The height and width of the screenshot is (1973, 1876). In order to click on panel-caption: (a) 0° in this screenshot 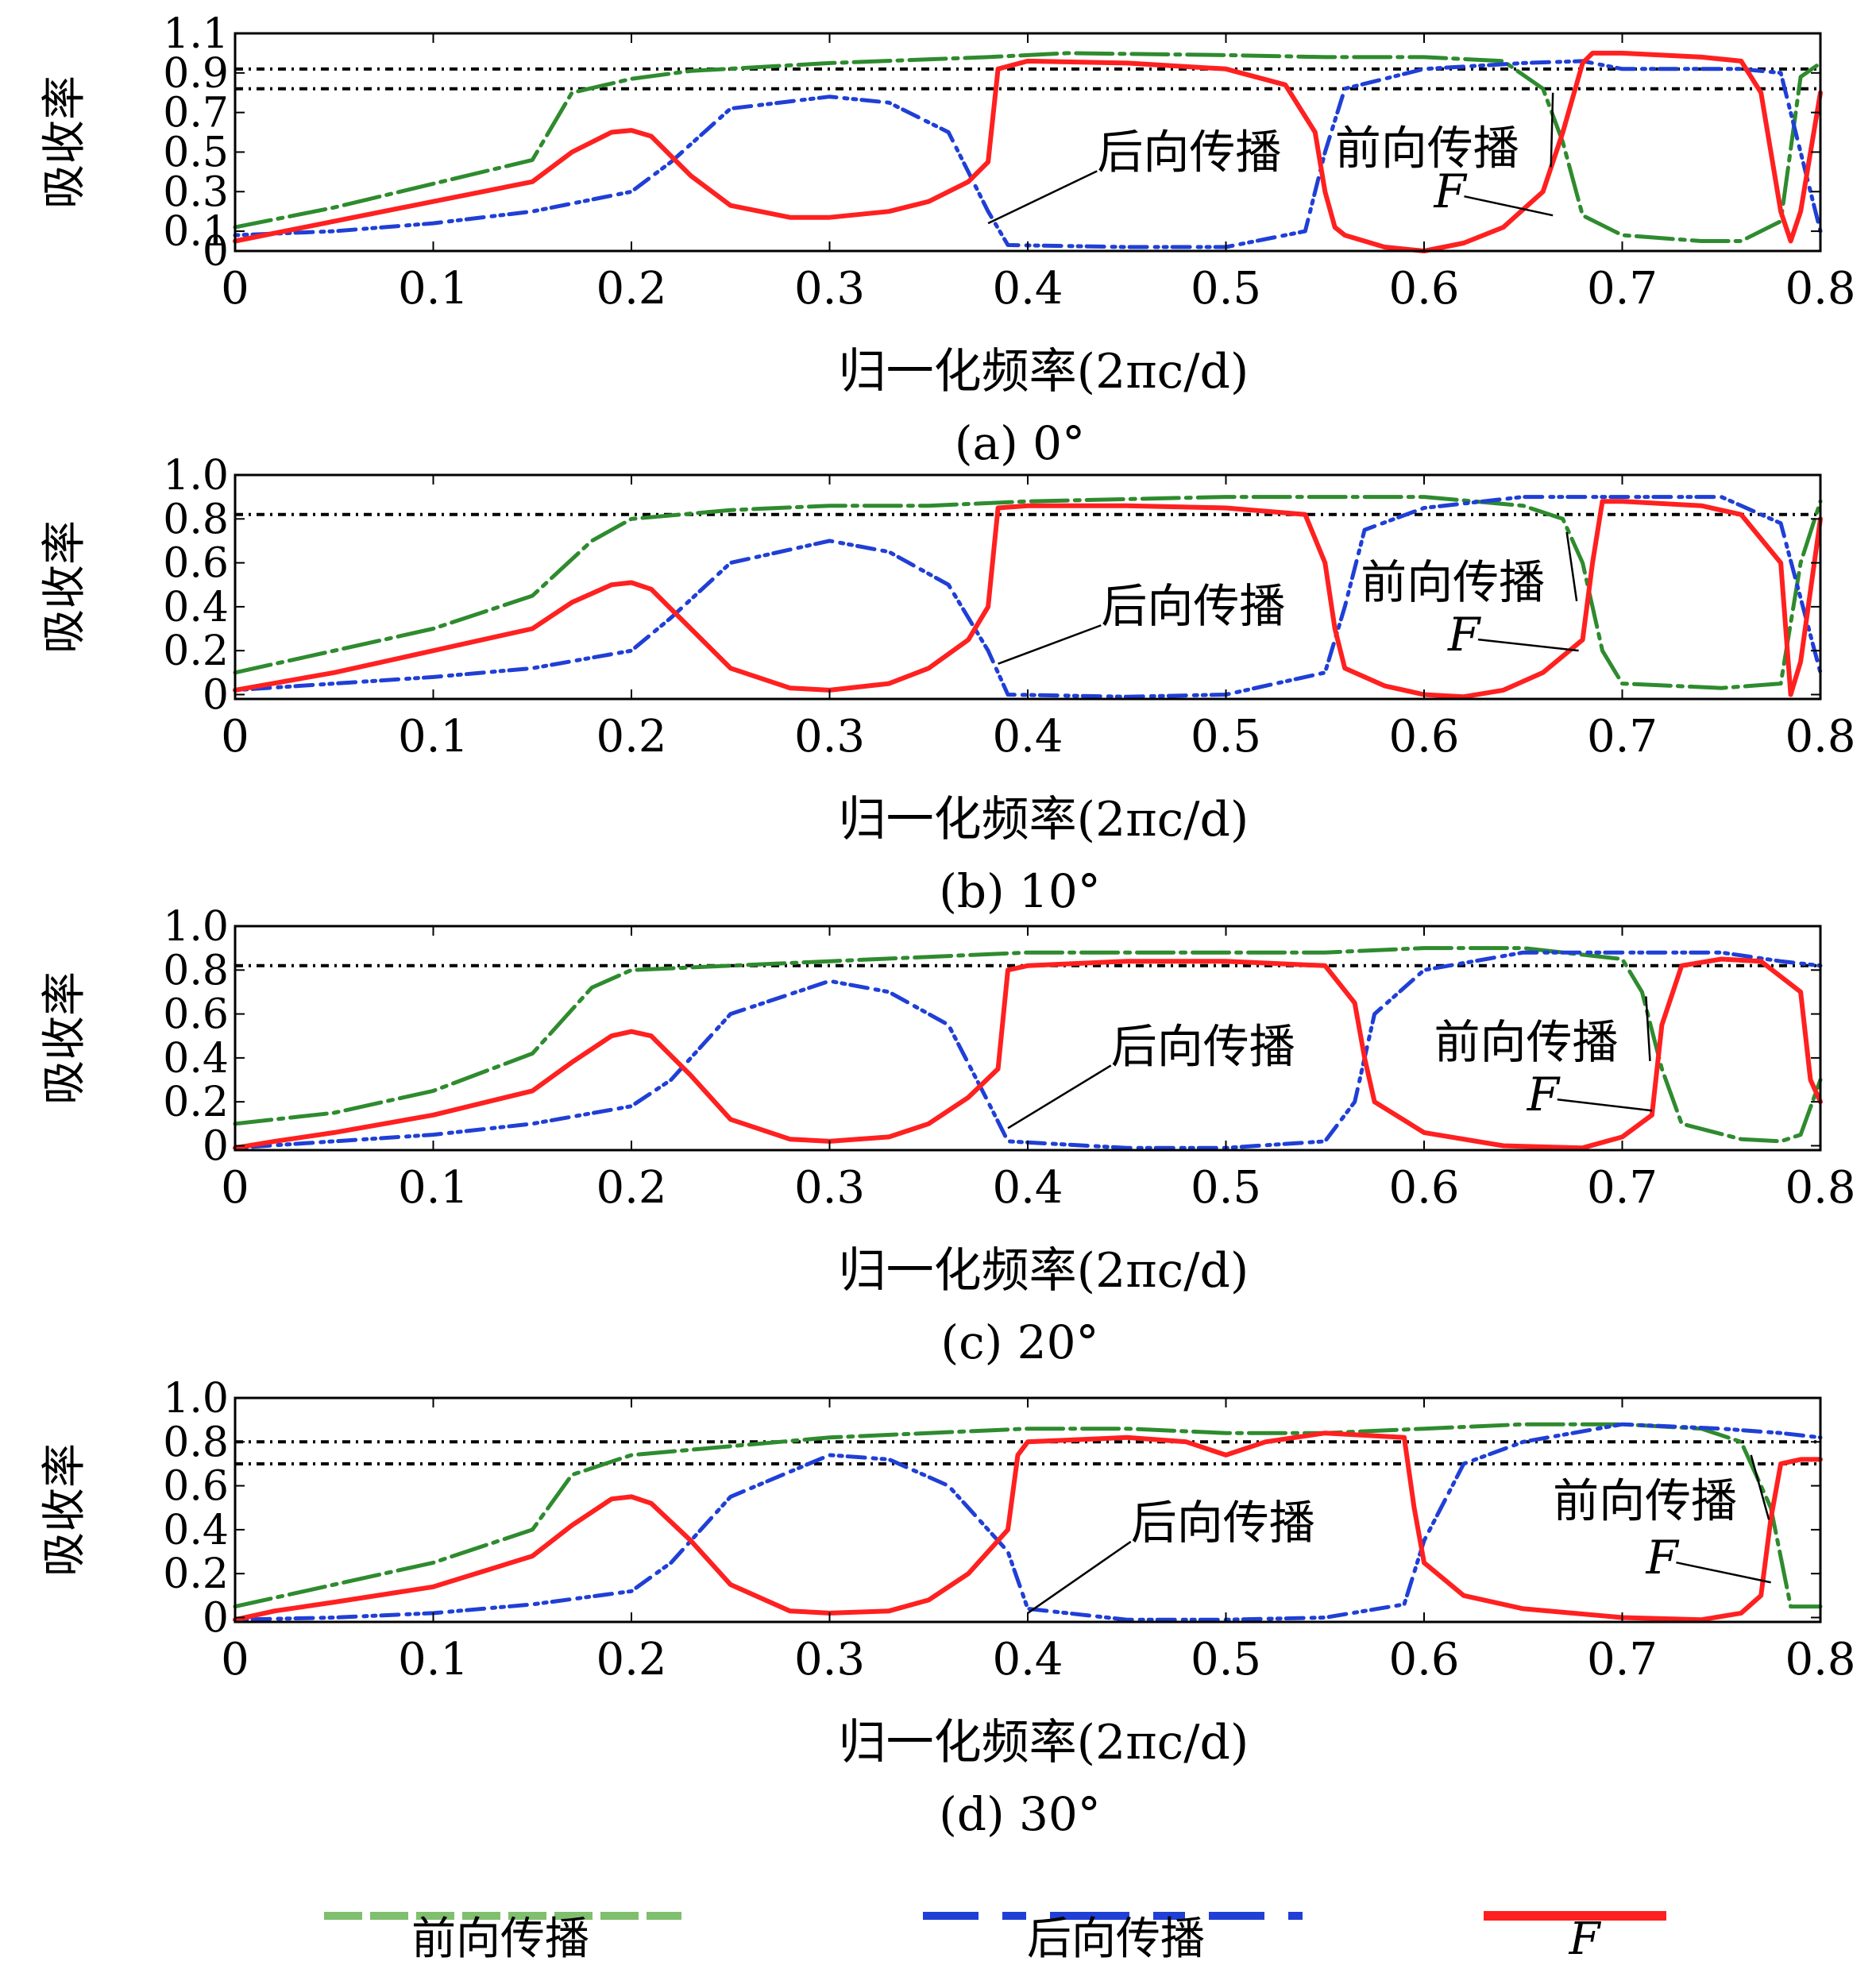, I will do `click(1020, 443)`.